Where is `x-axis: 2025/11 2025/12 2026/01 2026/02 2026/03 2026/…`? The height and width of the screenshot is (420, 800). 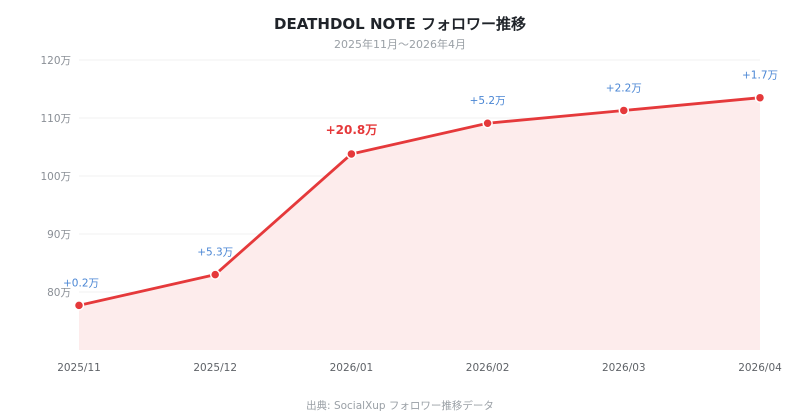 x-axis: 2025/11 2025/12 2026/01 2026/02 2026/03 2026/… is located at coordinates (419, 368).